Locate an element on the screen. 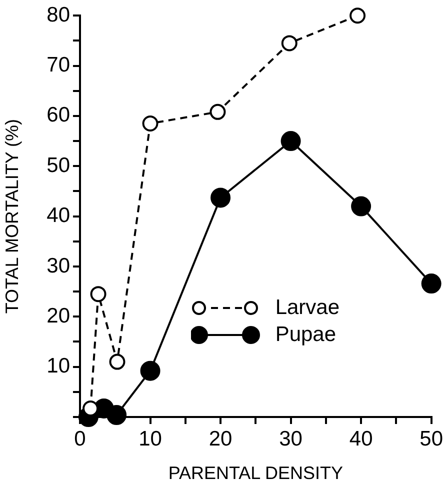 The image size is (446, 487). y-tick-label: 50 is located at coordinates (58, 165).